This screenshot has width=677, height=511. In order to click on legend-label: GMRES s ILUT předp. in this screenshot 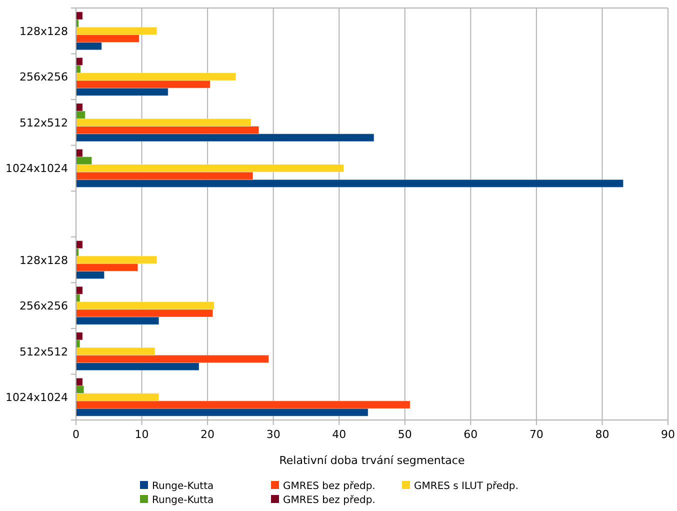, I will do `click(466, 486)`.